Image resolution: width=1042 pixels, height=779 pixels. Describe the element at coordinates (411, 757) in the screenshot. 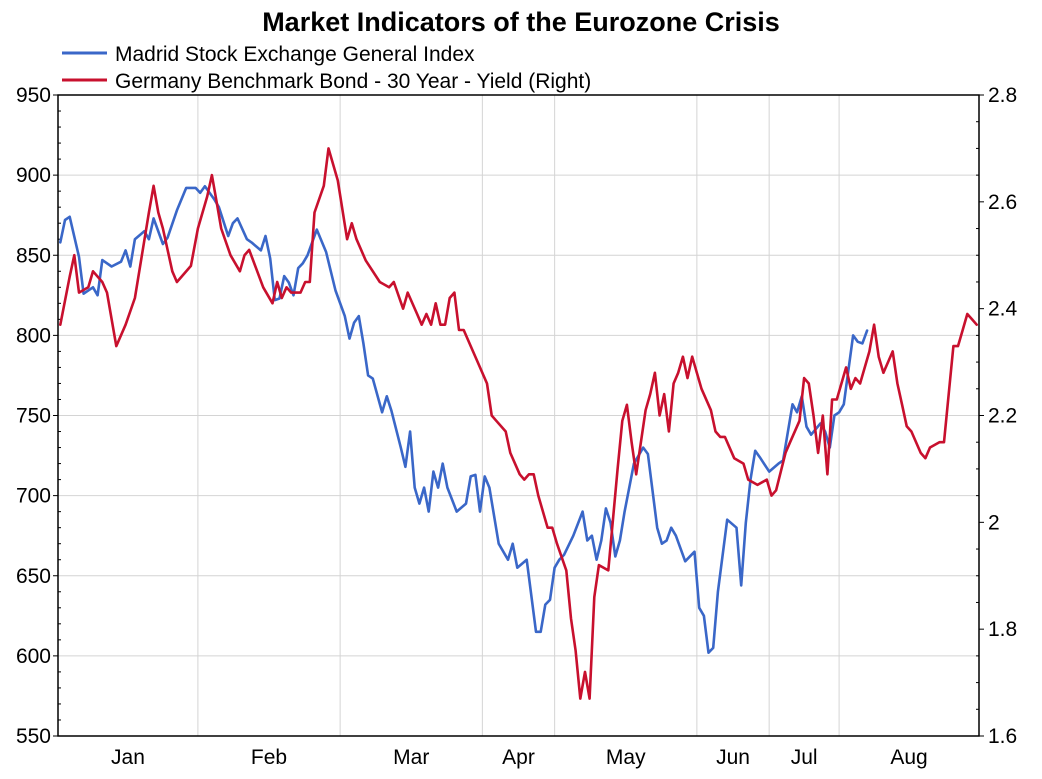

I see `x-tick-label: Mar` at that location.